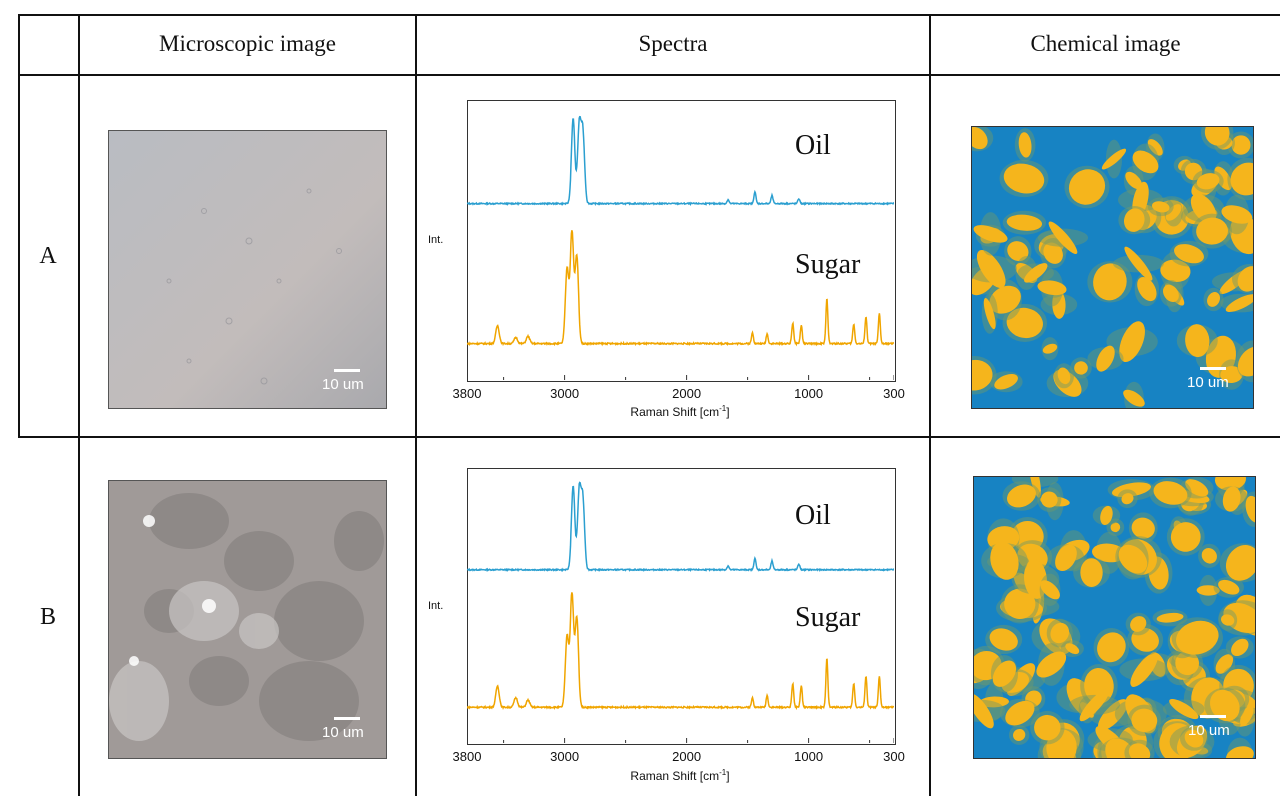  Describe the element at coordinates (47, 616) in the screenshot. I see `row-label-b: B` at that location.